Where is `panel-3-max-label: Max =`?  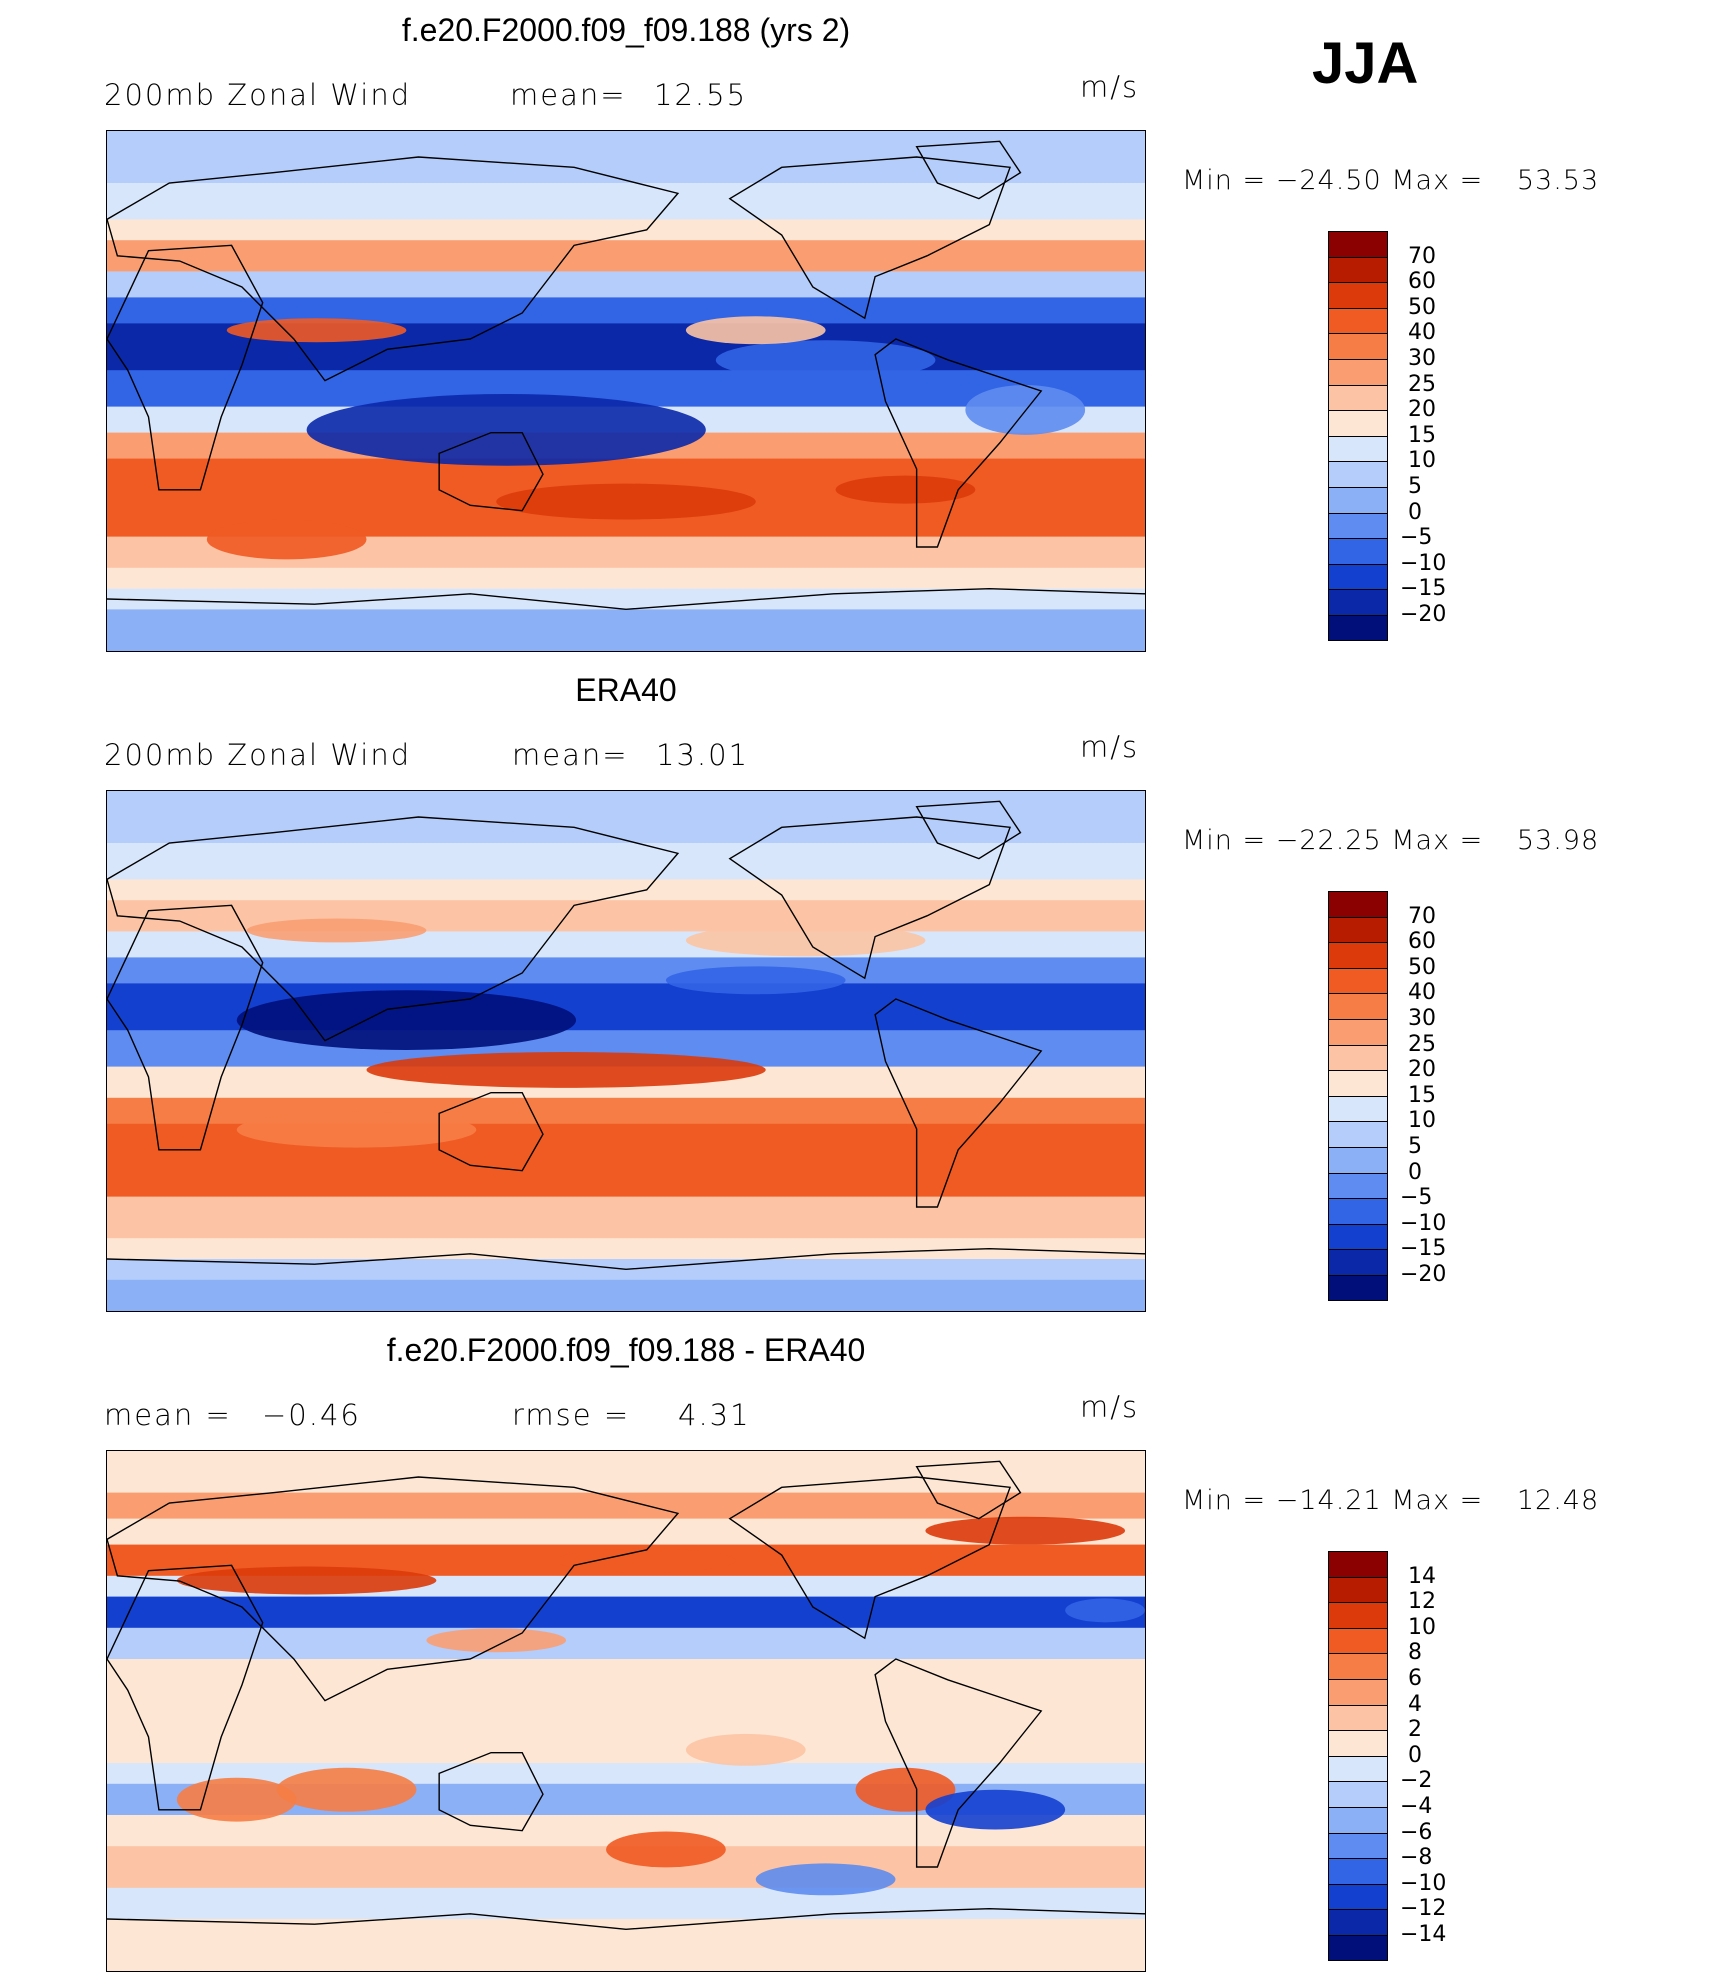 panel-3-max-label: Max = is located at coordinates (1437, 1500).